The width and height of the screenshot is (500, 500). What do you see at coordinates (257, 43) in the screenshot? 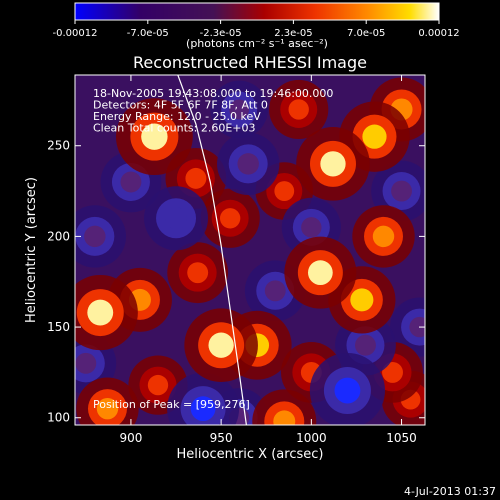
I see `colorbar-unit-label: (photons cm⁻² s⁻¹ asec⁻²)` at bounding box center [257, 43].